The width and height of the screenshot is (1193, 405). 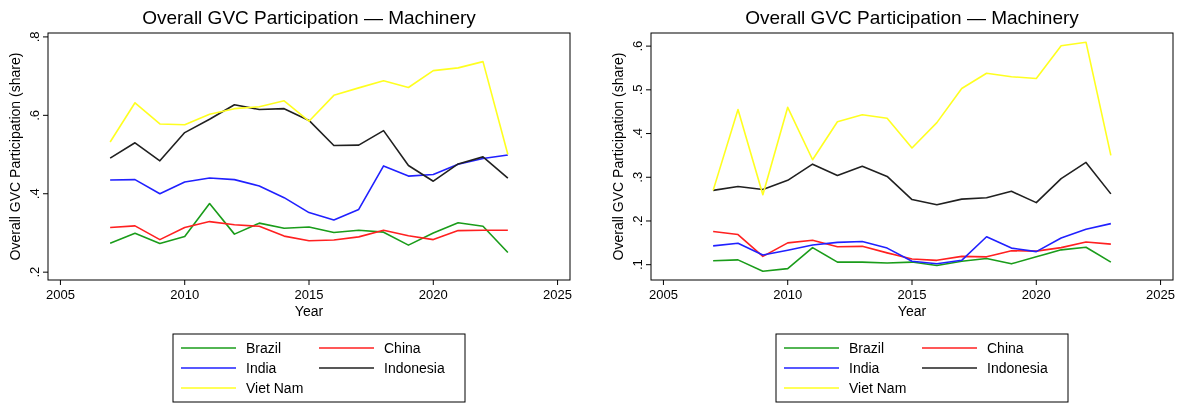 I want to click on y-tick-label: .3, so click(x=637, y=177).